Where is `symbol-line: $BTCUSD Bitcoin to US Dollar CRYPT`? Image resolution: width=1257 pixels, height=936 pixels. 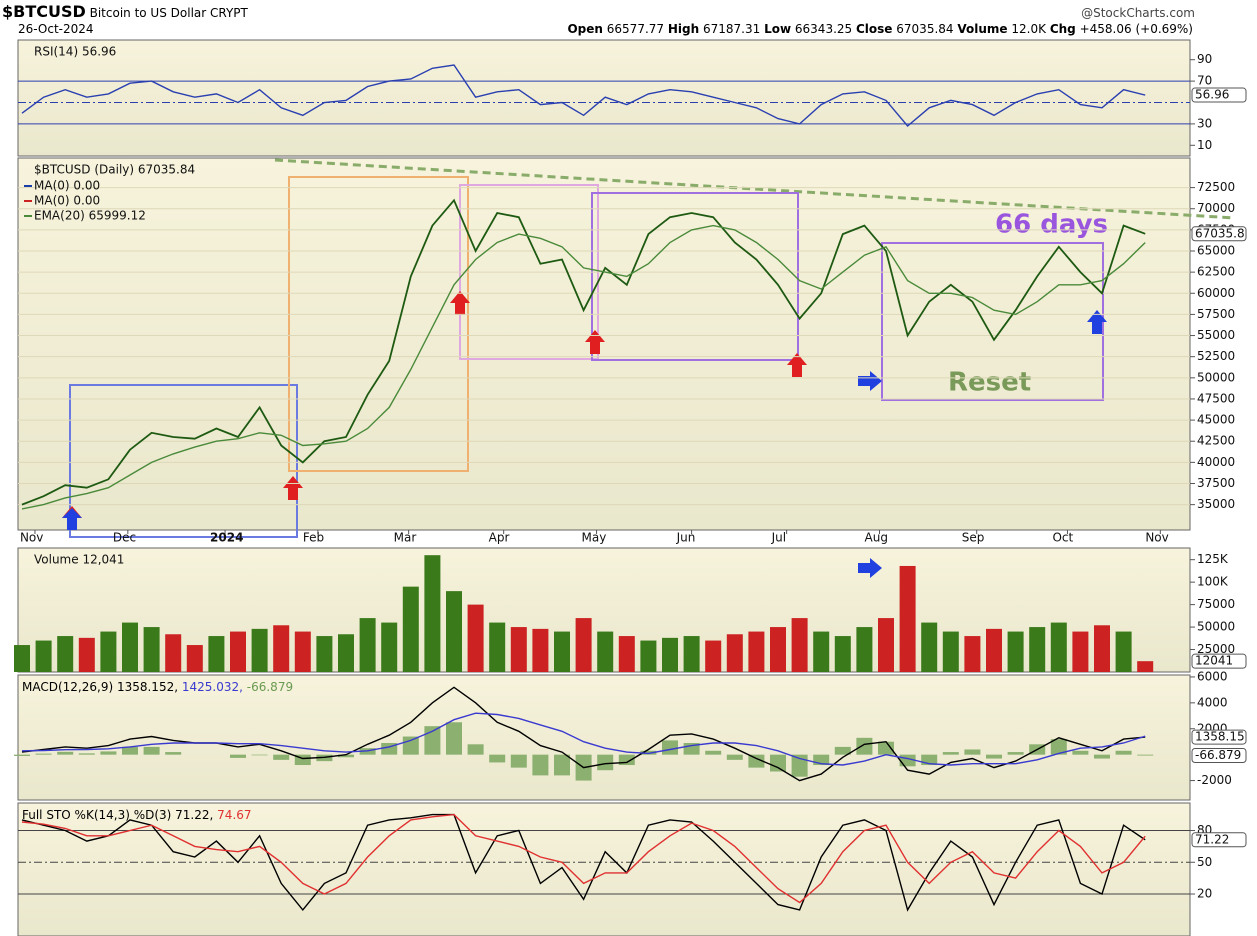 symbol-line: $BTCUSD Bitcoin to US Dollar CRYPT is located at coordinates (125, 11).